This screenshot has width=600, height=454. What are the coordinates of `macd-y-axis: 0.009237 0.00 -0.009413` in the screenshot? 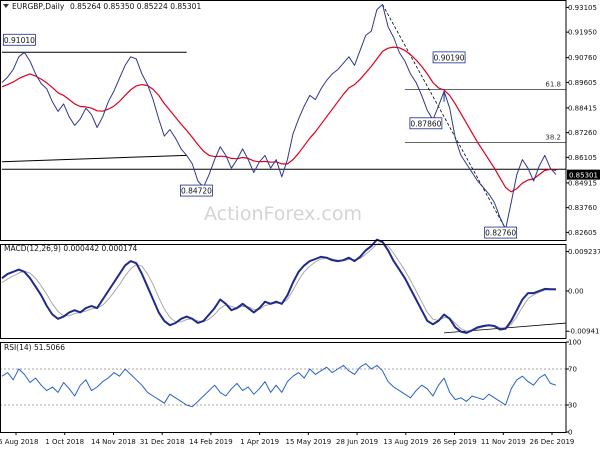 It's located at (583, 292).